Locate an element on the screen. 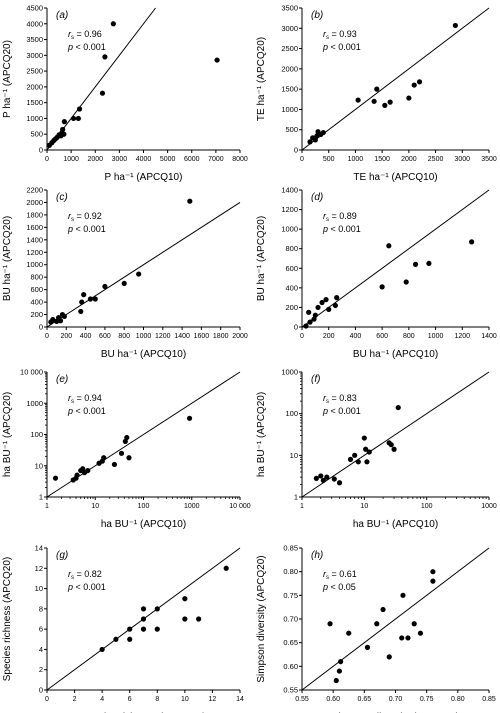  x-axis-label: ha BU⁻¹ (APCQ10) is located at coordinates (395, 524).